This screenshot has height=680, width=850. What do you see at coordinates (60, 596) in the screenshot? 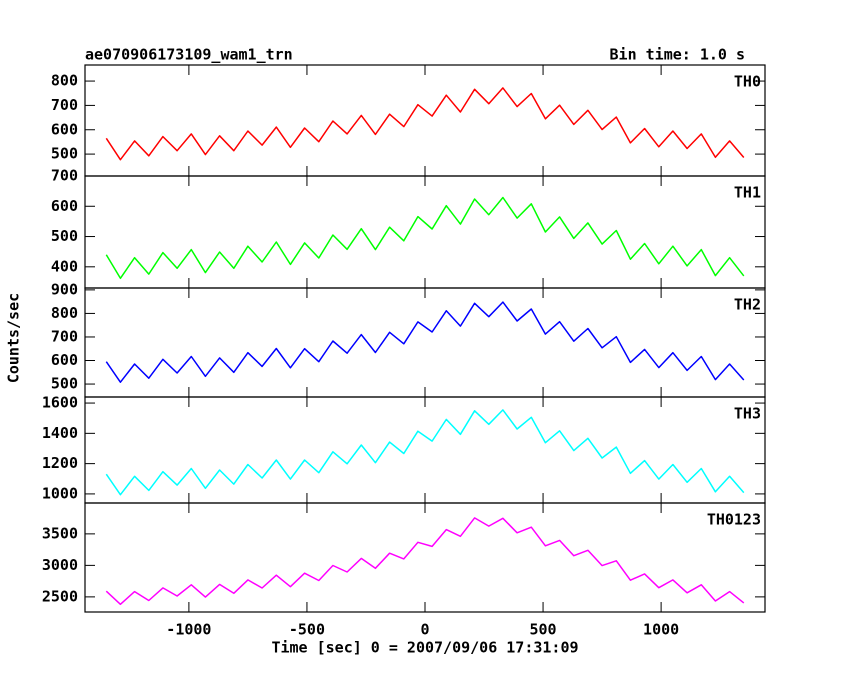
I see `y-tick-label: 2500` at bounding box center [60, 596].